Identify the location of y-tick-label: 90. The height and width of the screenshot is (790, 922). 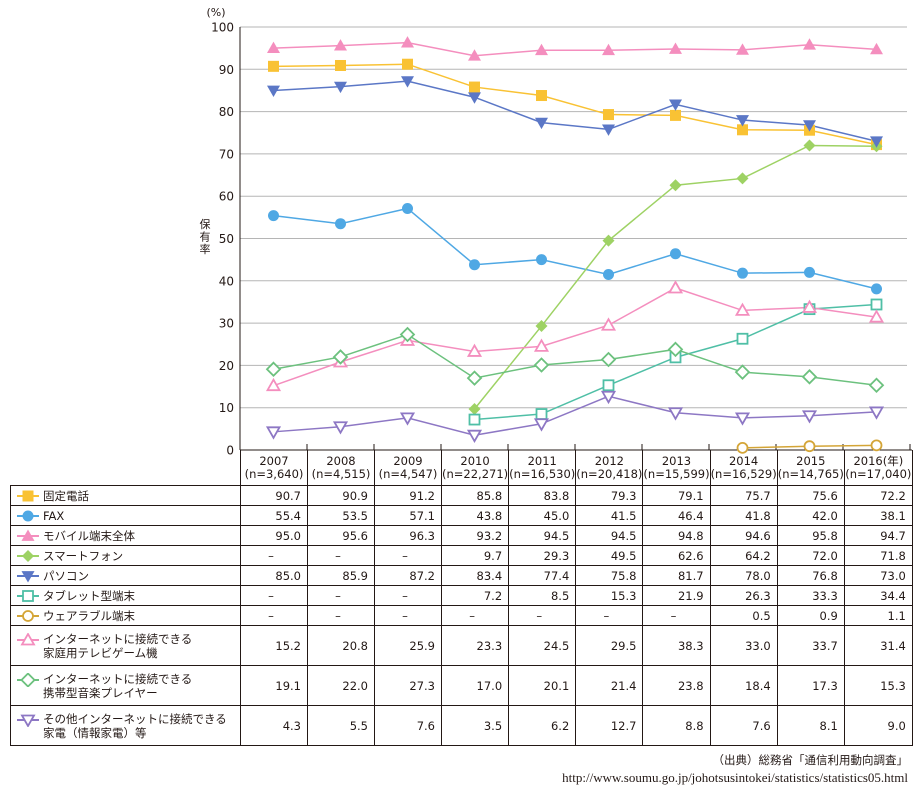
(226, 70).